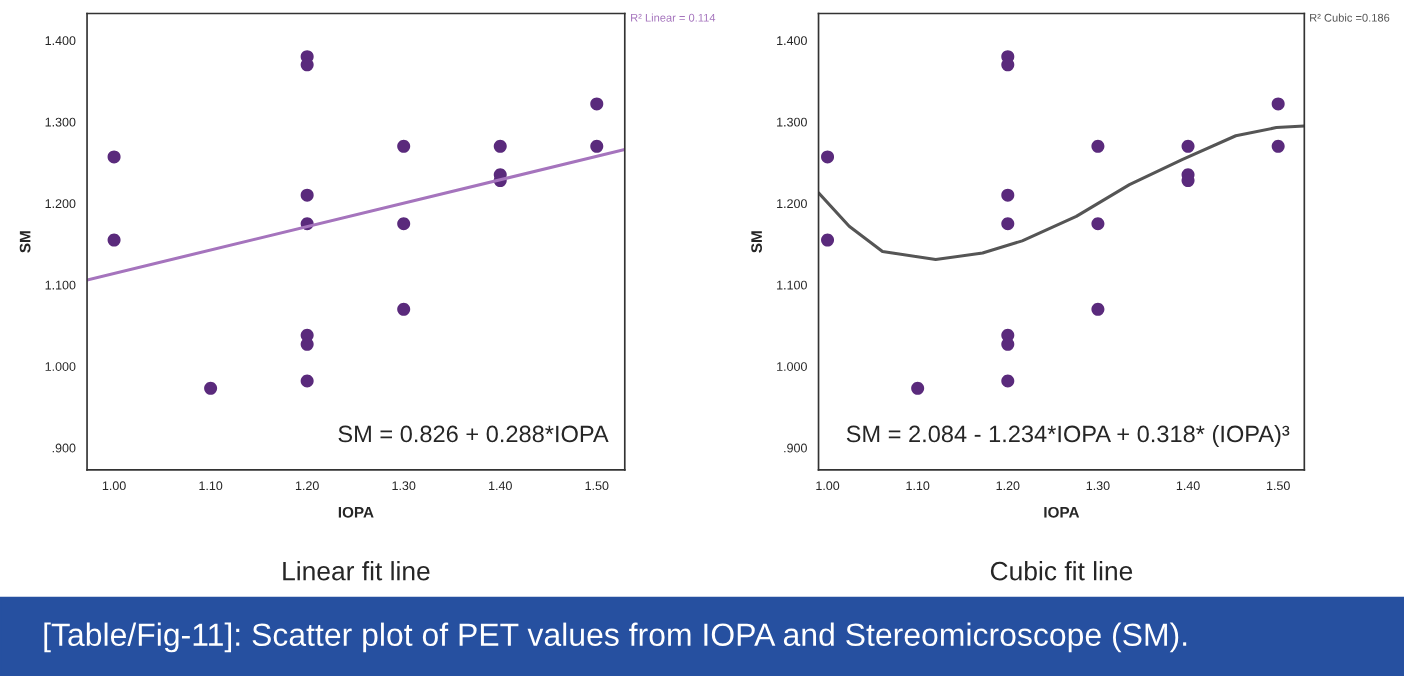  What do you see at coordinates (356, 571) in the screenshot?
I see `text: Linear fit line` at bounding box center [356, 571].